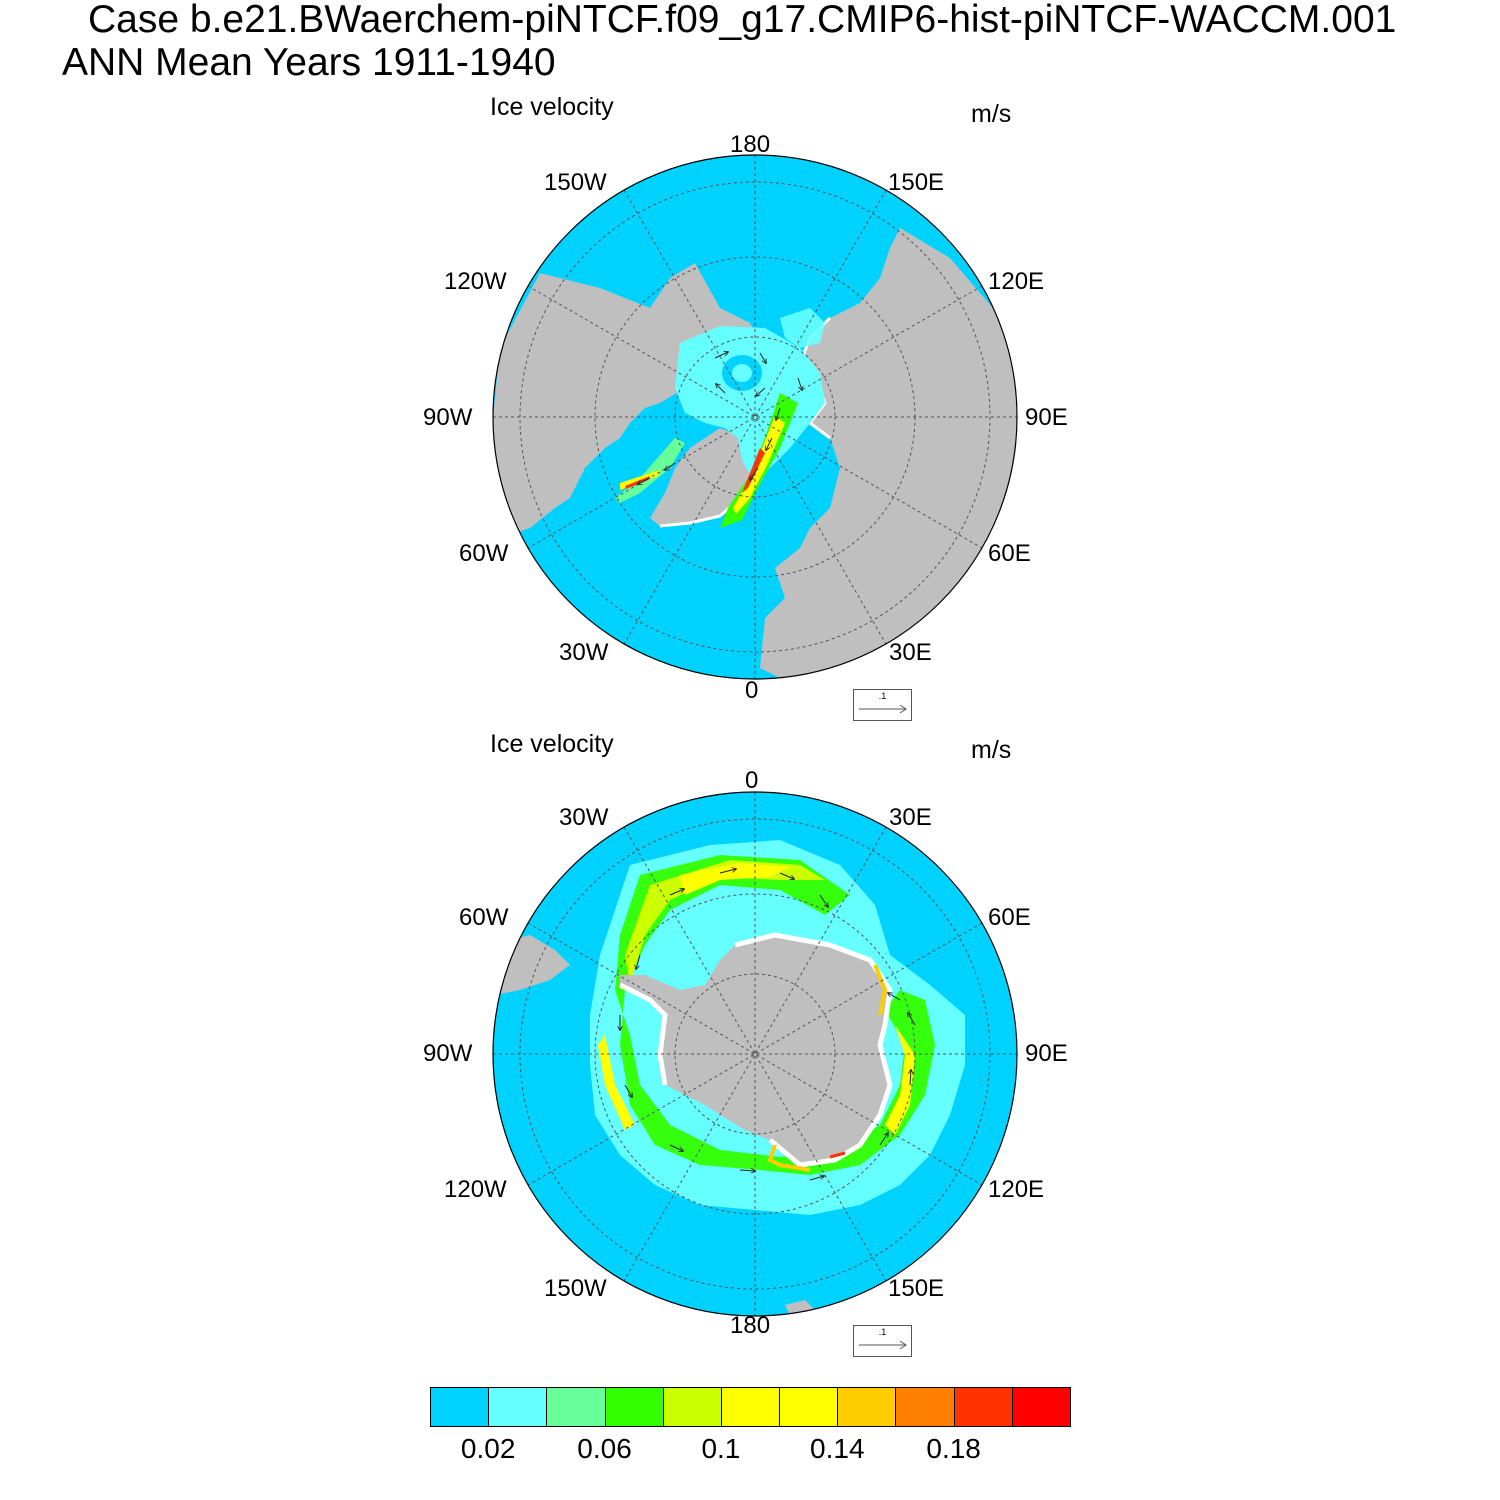 The image size is (1500, 1500). Describe the element at coordinates (575, 182) in the screenshot. I see `nh-lon-150w: 150W` at that location.